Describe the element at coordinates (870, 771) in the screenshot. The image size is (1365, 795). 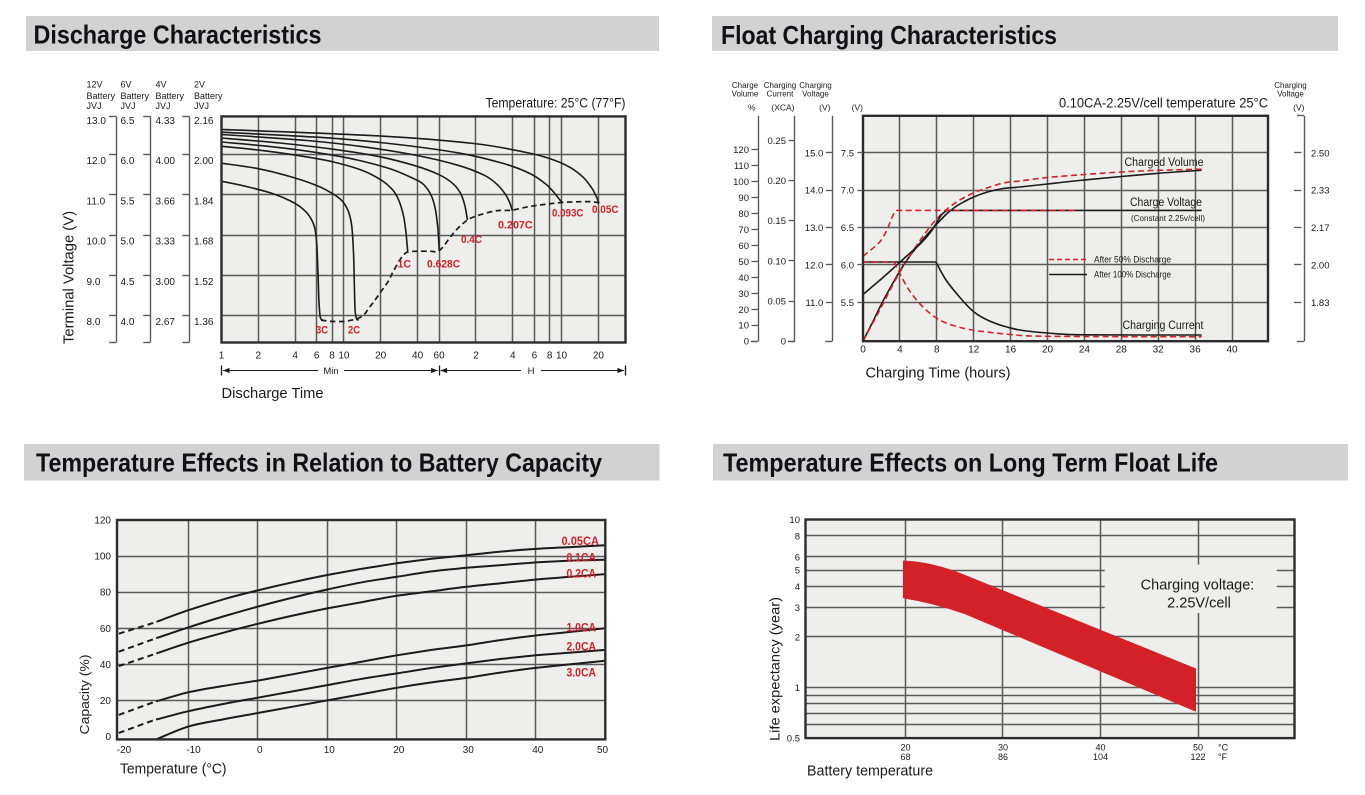
I see `svg-text: Battery temperature` at that location.